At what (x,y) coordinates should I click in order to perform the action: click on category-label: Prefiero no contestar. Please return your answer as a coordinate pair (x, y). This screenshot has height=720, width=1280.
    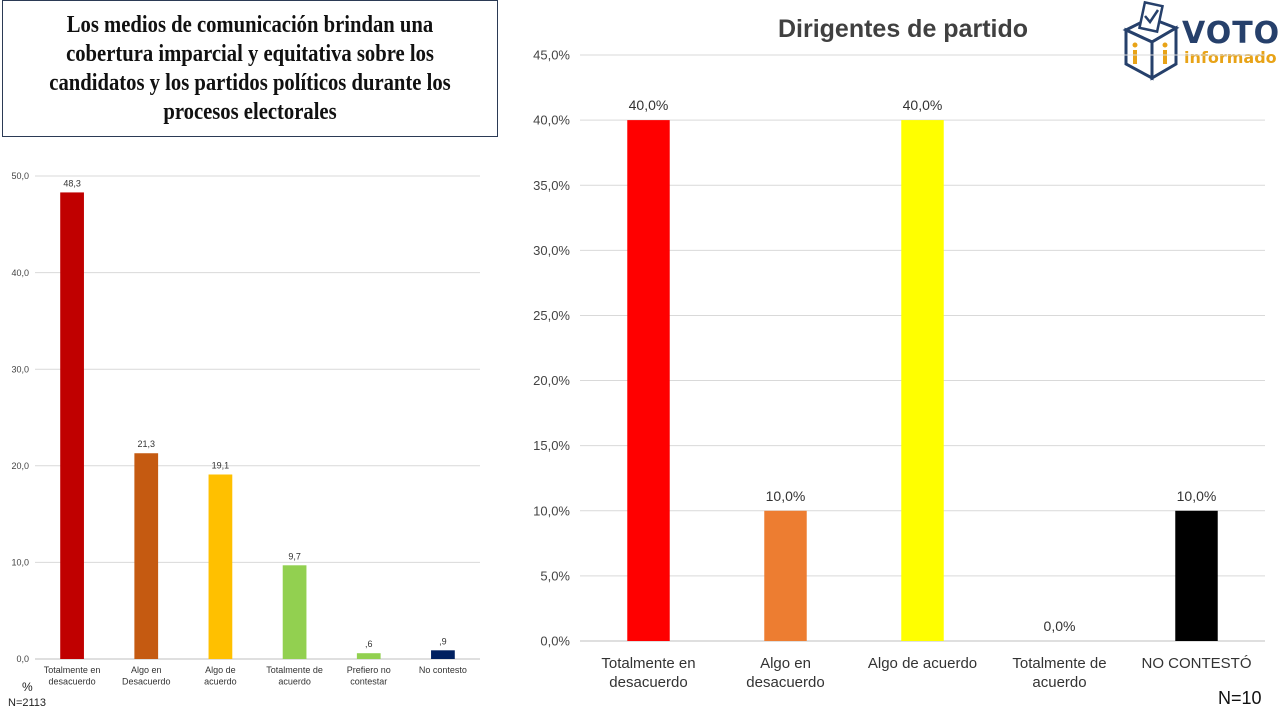
    Looking at the image, I should click on (369, 675).